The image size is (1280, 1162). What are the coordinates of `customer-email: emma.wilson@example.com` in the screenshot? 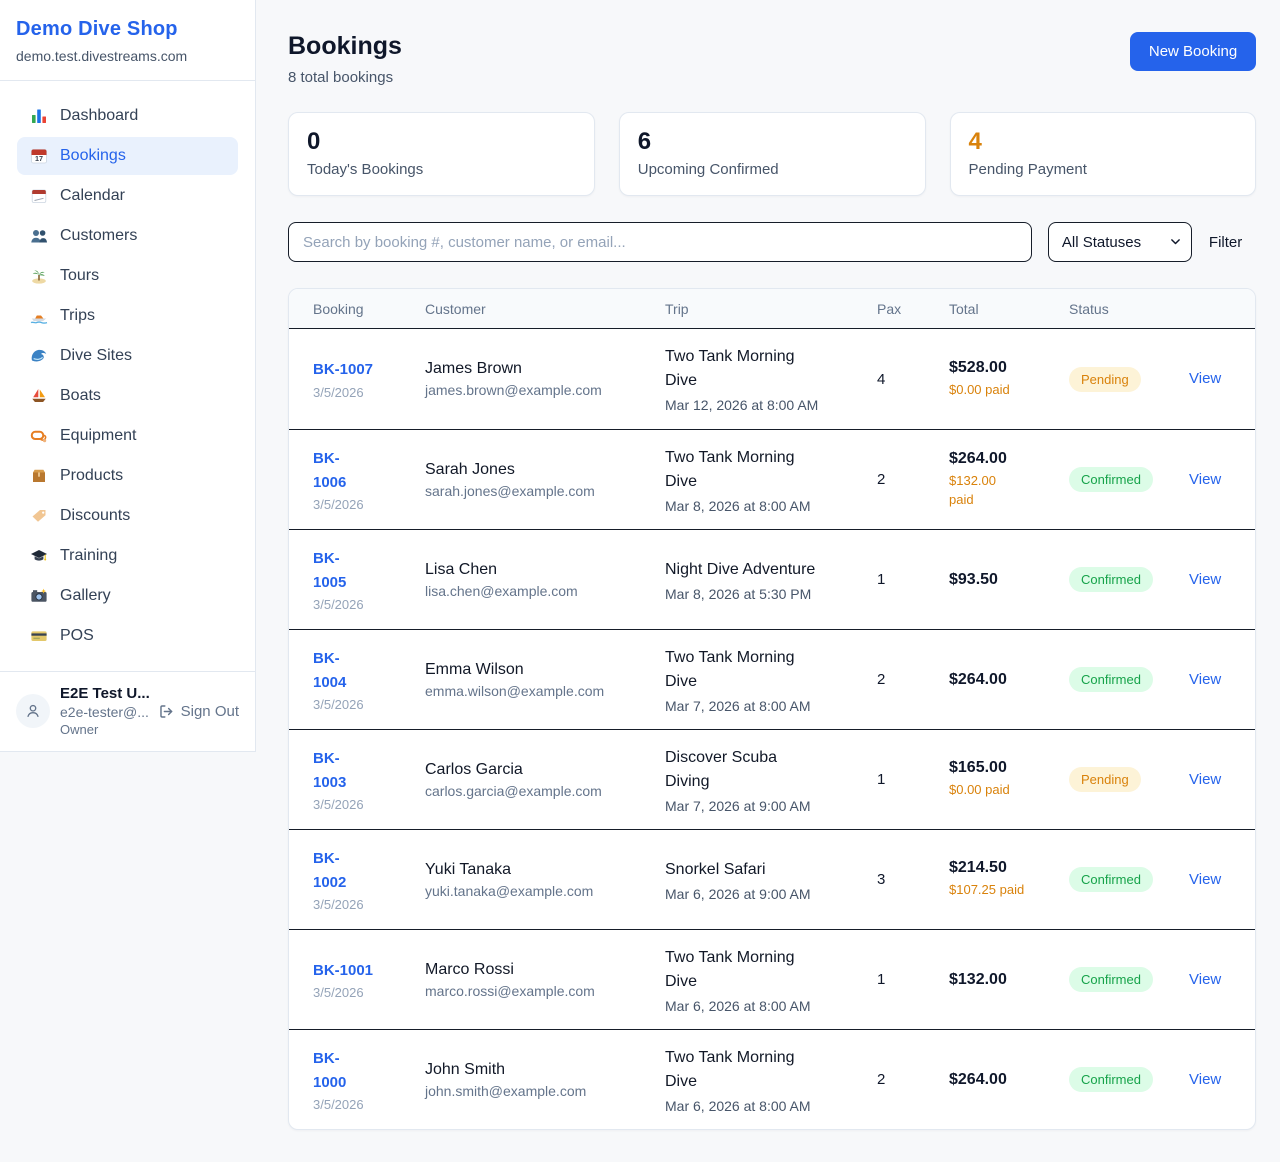 It's located at (515, 690).